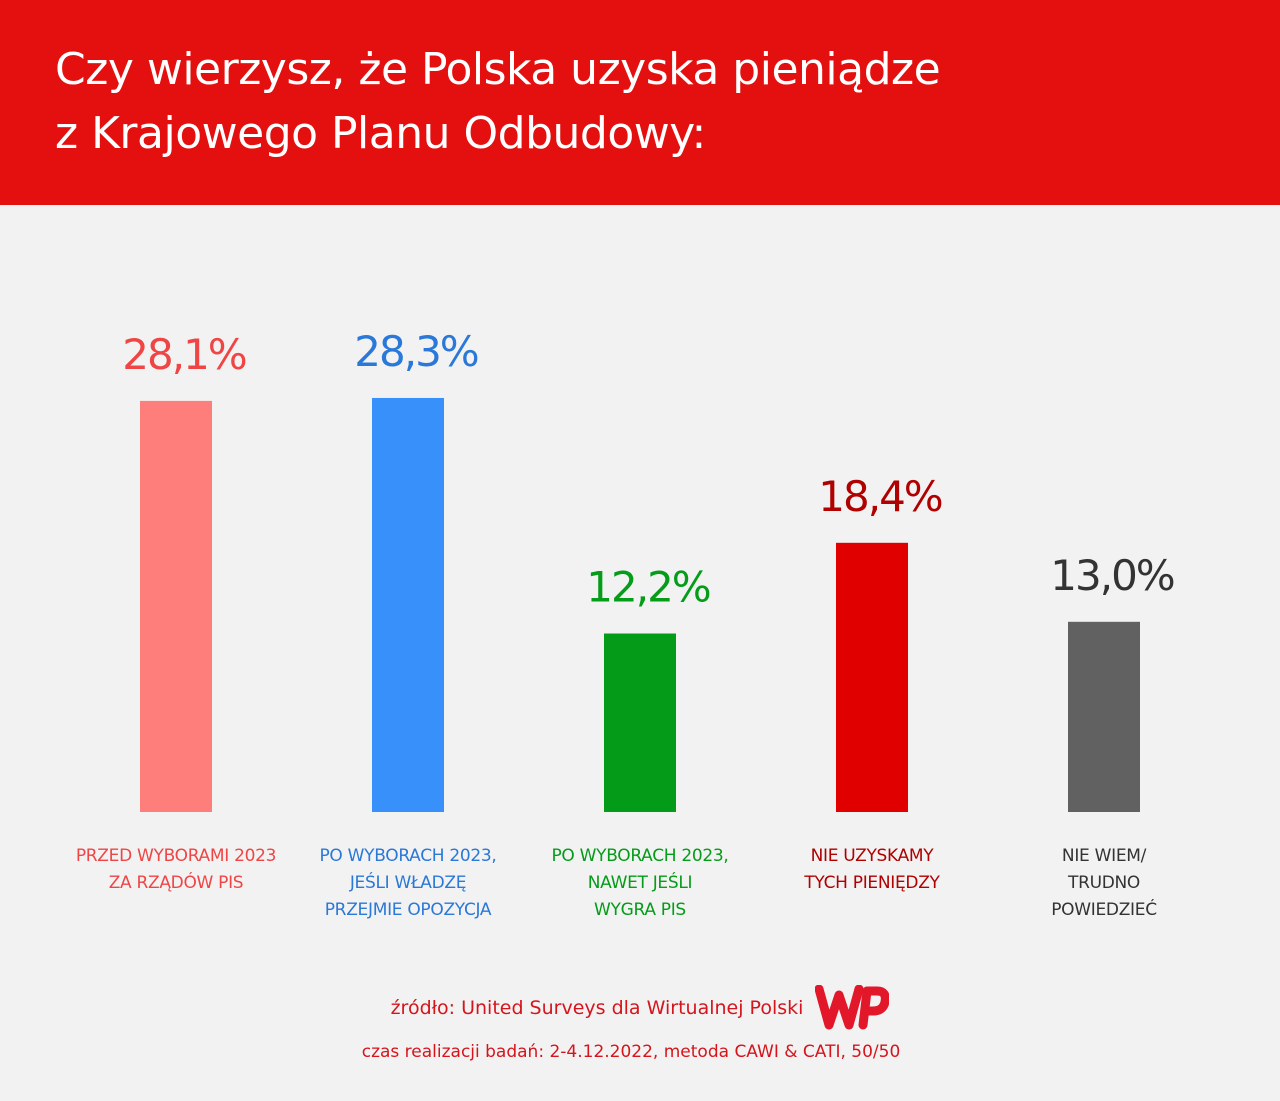 The height and width of the screenshot is (1101, 1280). I want to click on title-line-1: Czy wierzysz, że Polska uzyska pieniądze, so click(498, 69).